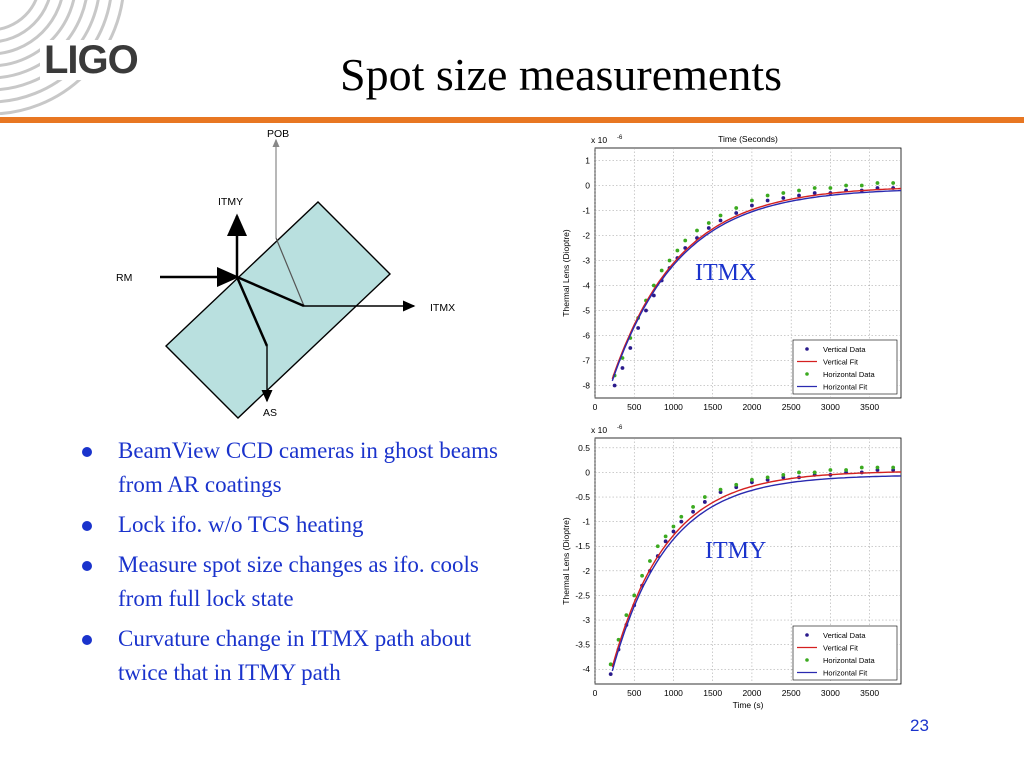 This screenshot has height=768, width=1024. I want to click on y-tick-label: -8, so click(586, 386).